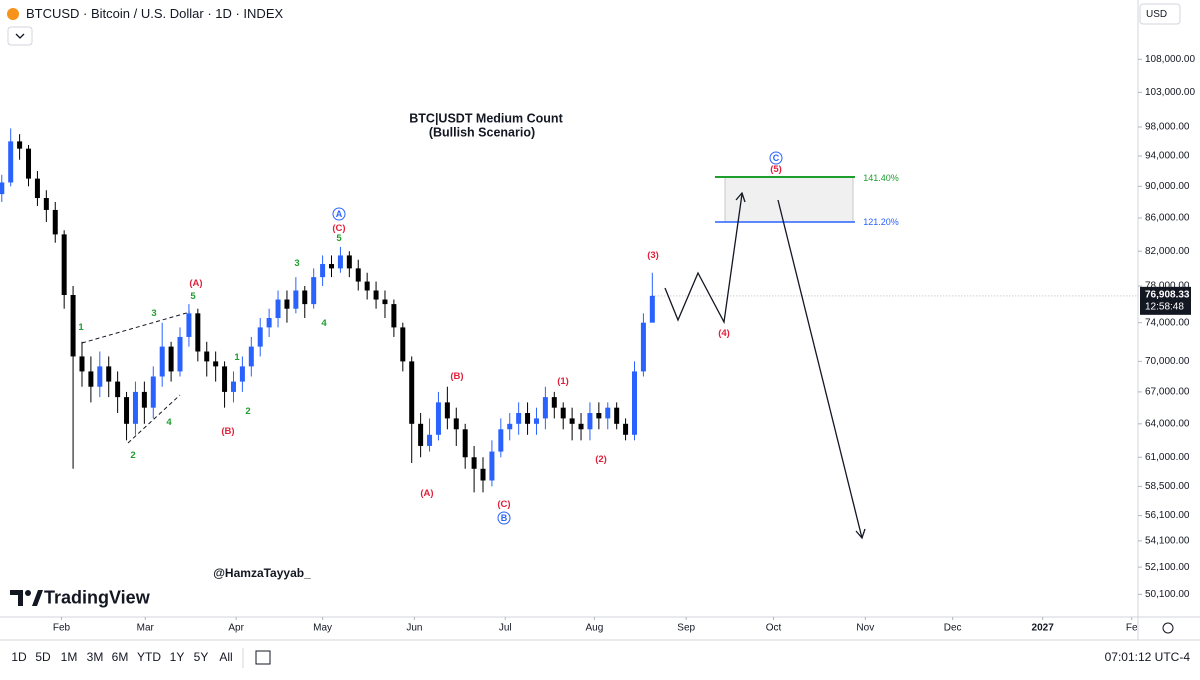  I want to click on x-tick-label: Dec, so click(953, 628).